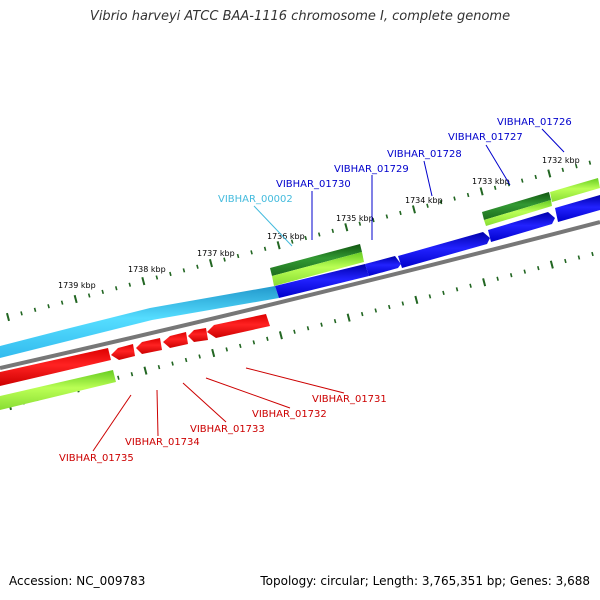 This screenshot has height=600, width=600. Describe the element at coordinates (147, 269) in the screenshot. I see `tick-label: 1738 kbp` at that location.